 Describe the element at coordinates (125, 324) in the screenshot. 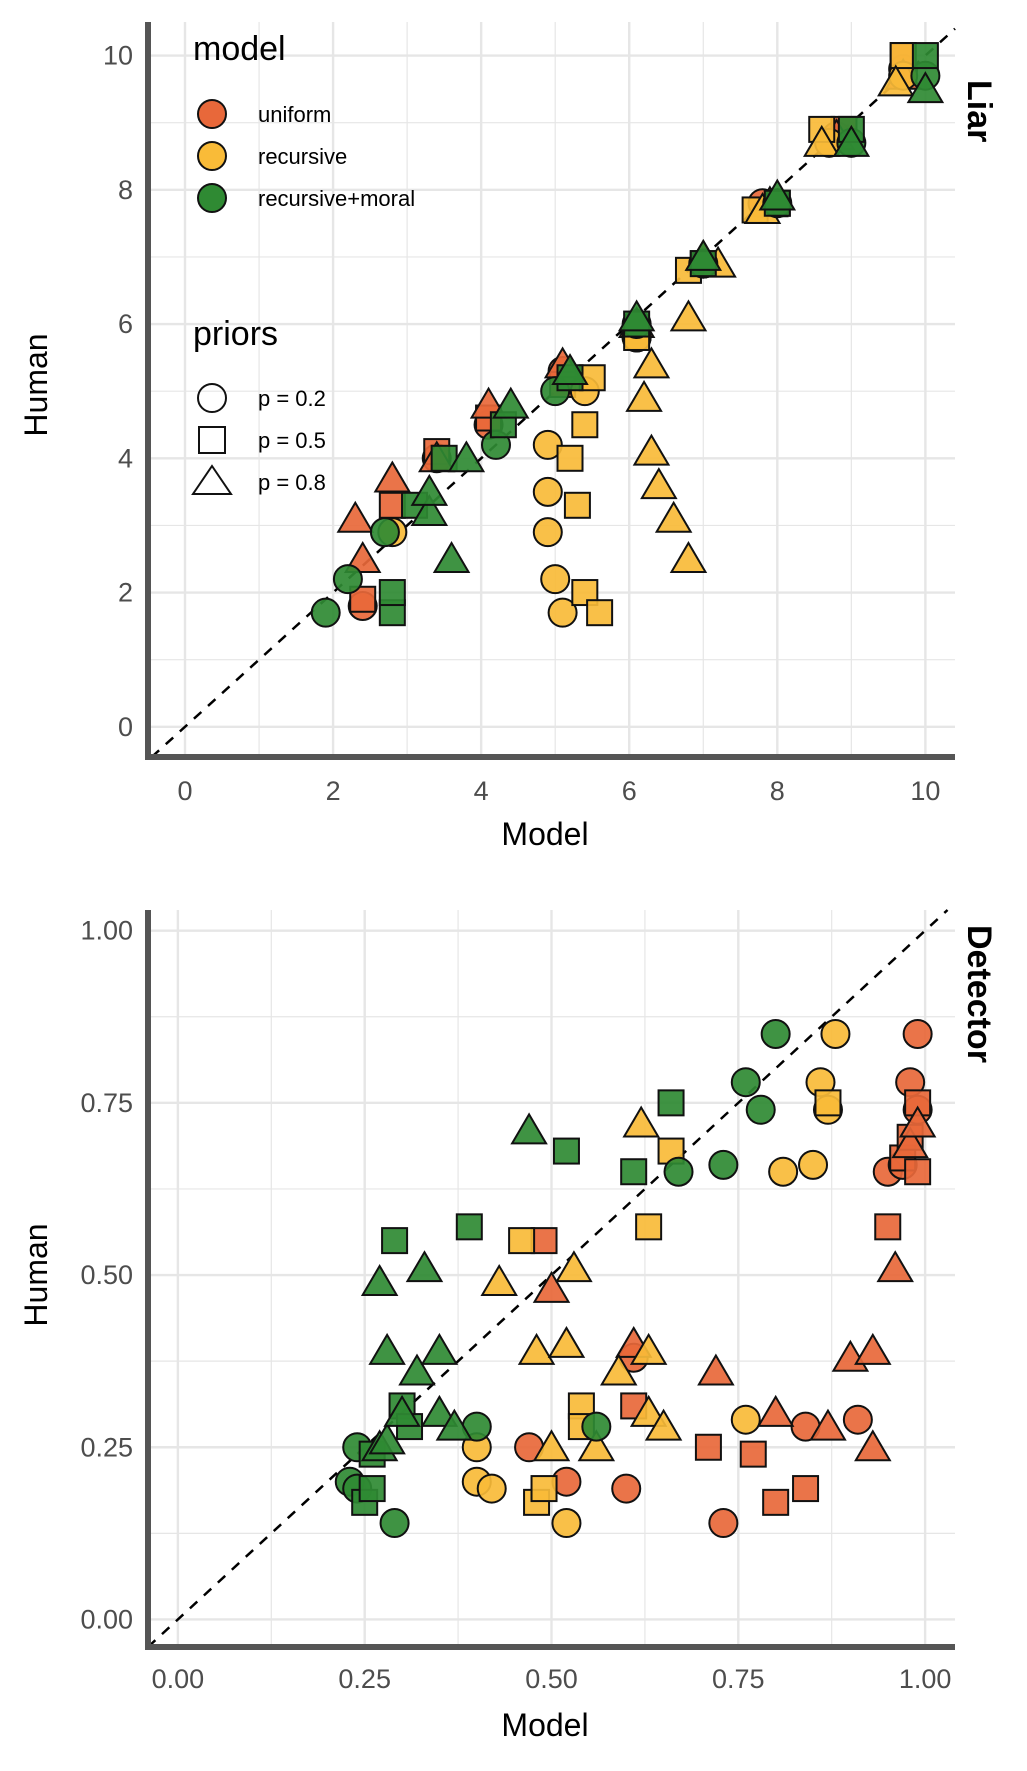

I see `y-tick-label: 6` at that location.